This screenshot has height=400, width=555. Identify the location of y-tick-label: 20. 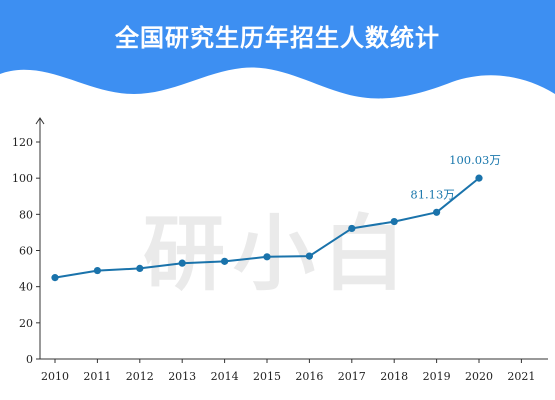
(26, 323).